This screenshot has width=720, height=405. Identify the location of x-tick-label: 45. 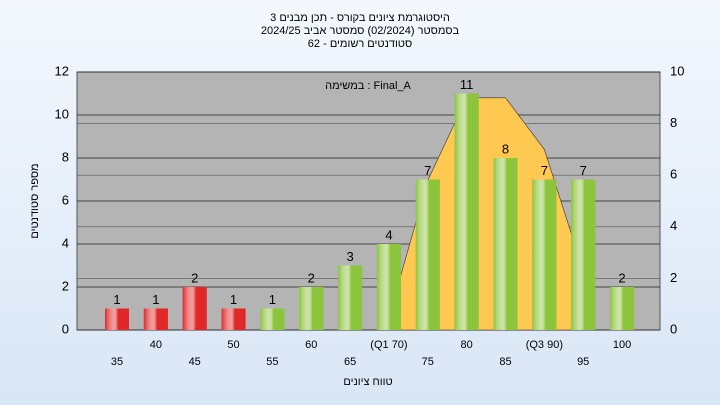
(195, 362).